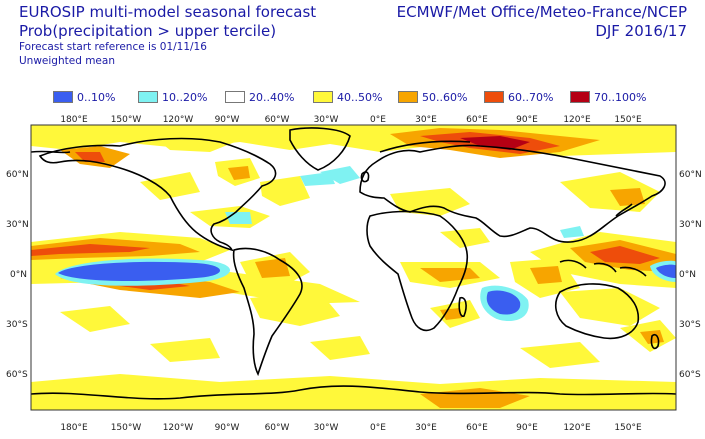  What do you see at coordinates (67, 61) in the screenshot?
I see `weighting-text: Unweighted mean` at bounding box center [67, 61].